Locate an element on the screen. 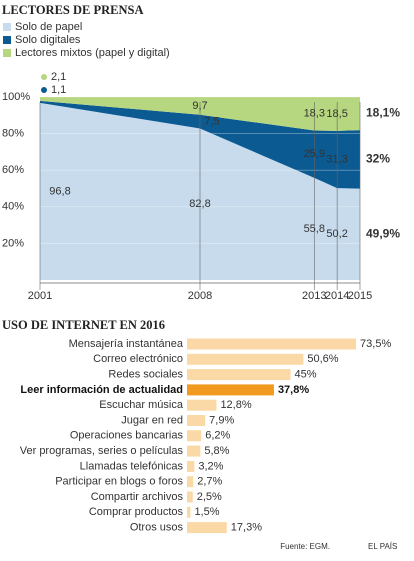  y-tick-label: 40% is located at coordinates (13, 207).